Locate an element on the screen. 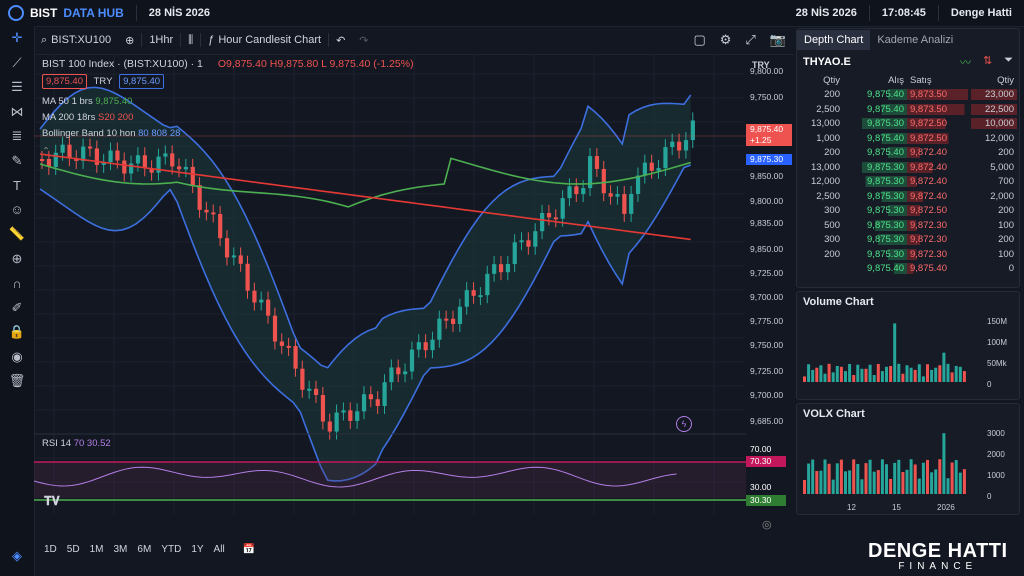 The width and height of the screenshot is (1024, 576). collapse-legend-icon: ⌃ is located at coordinates (46, 151).